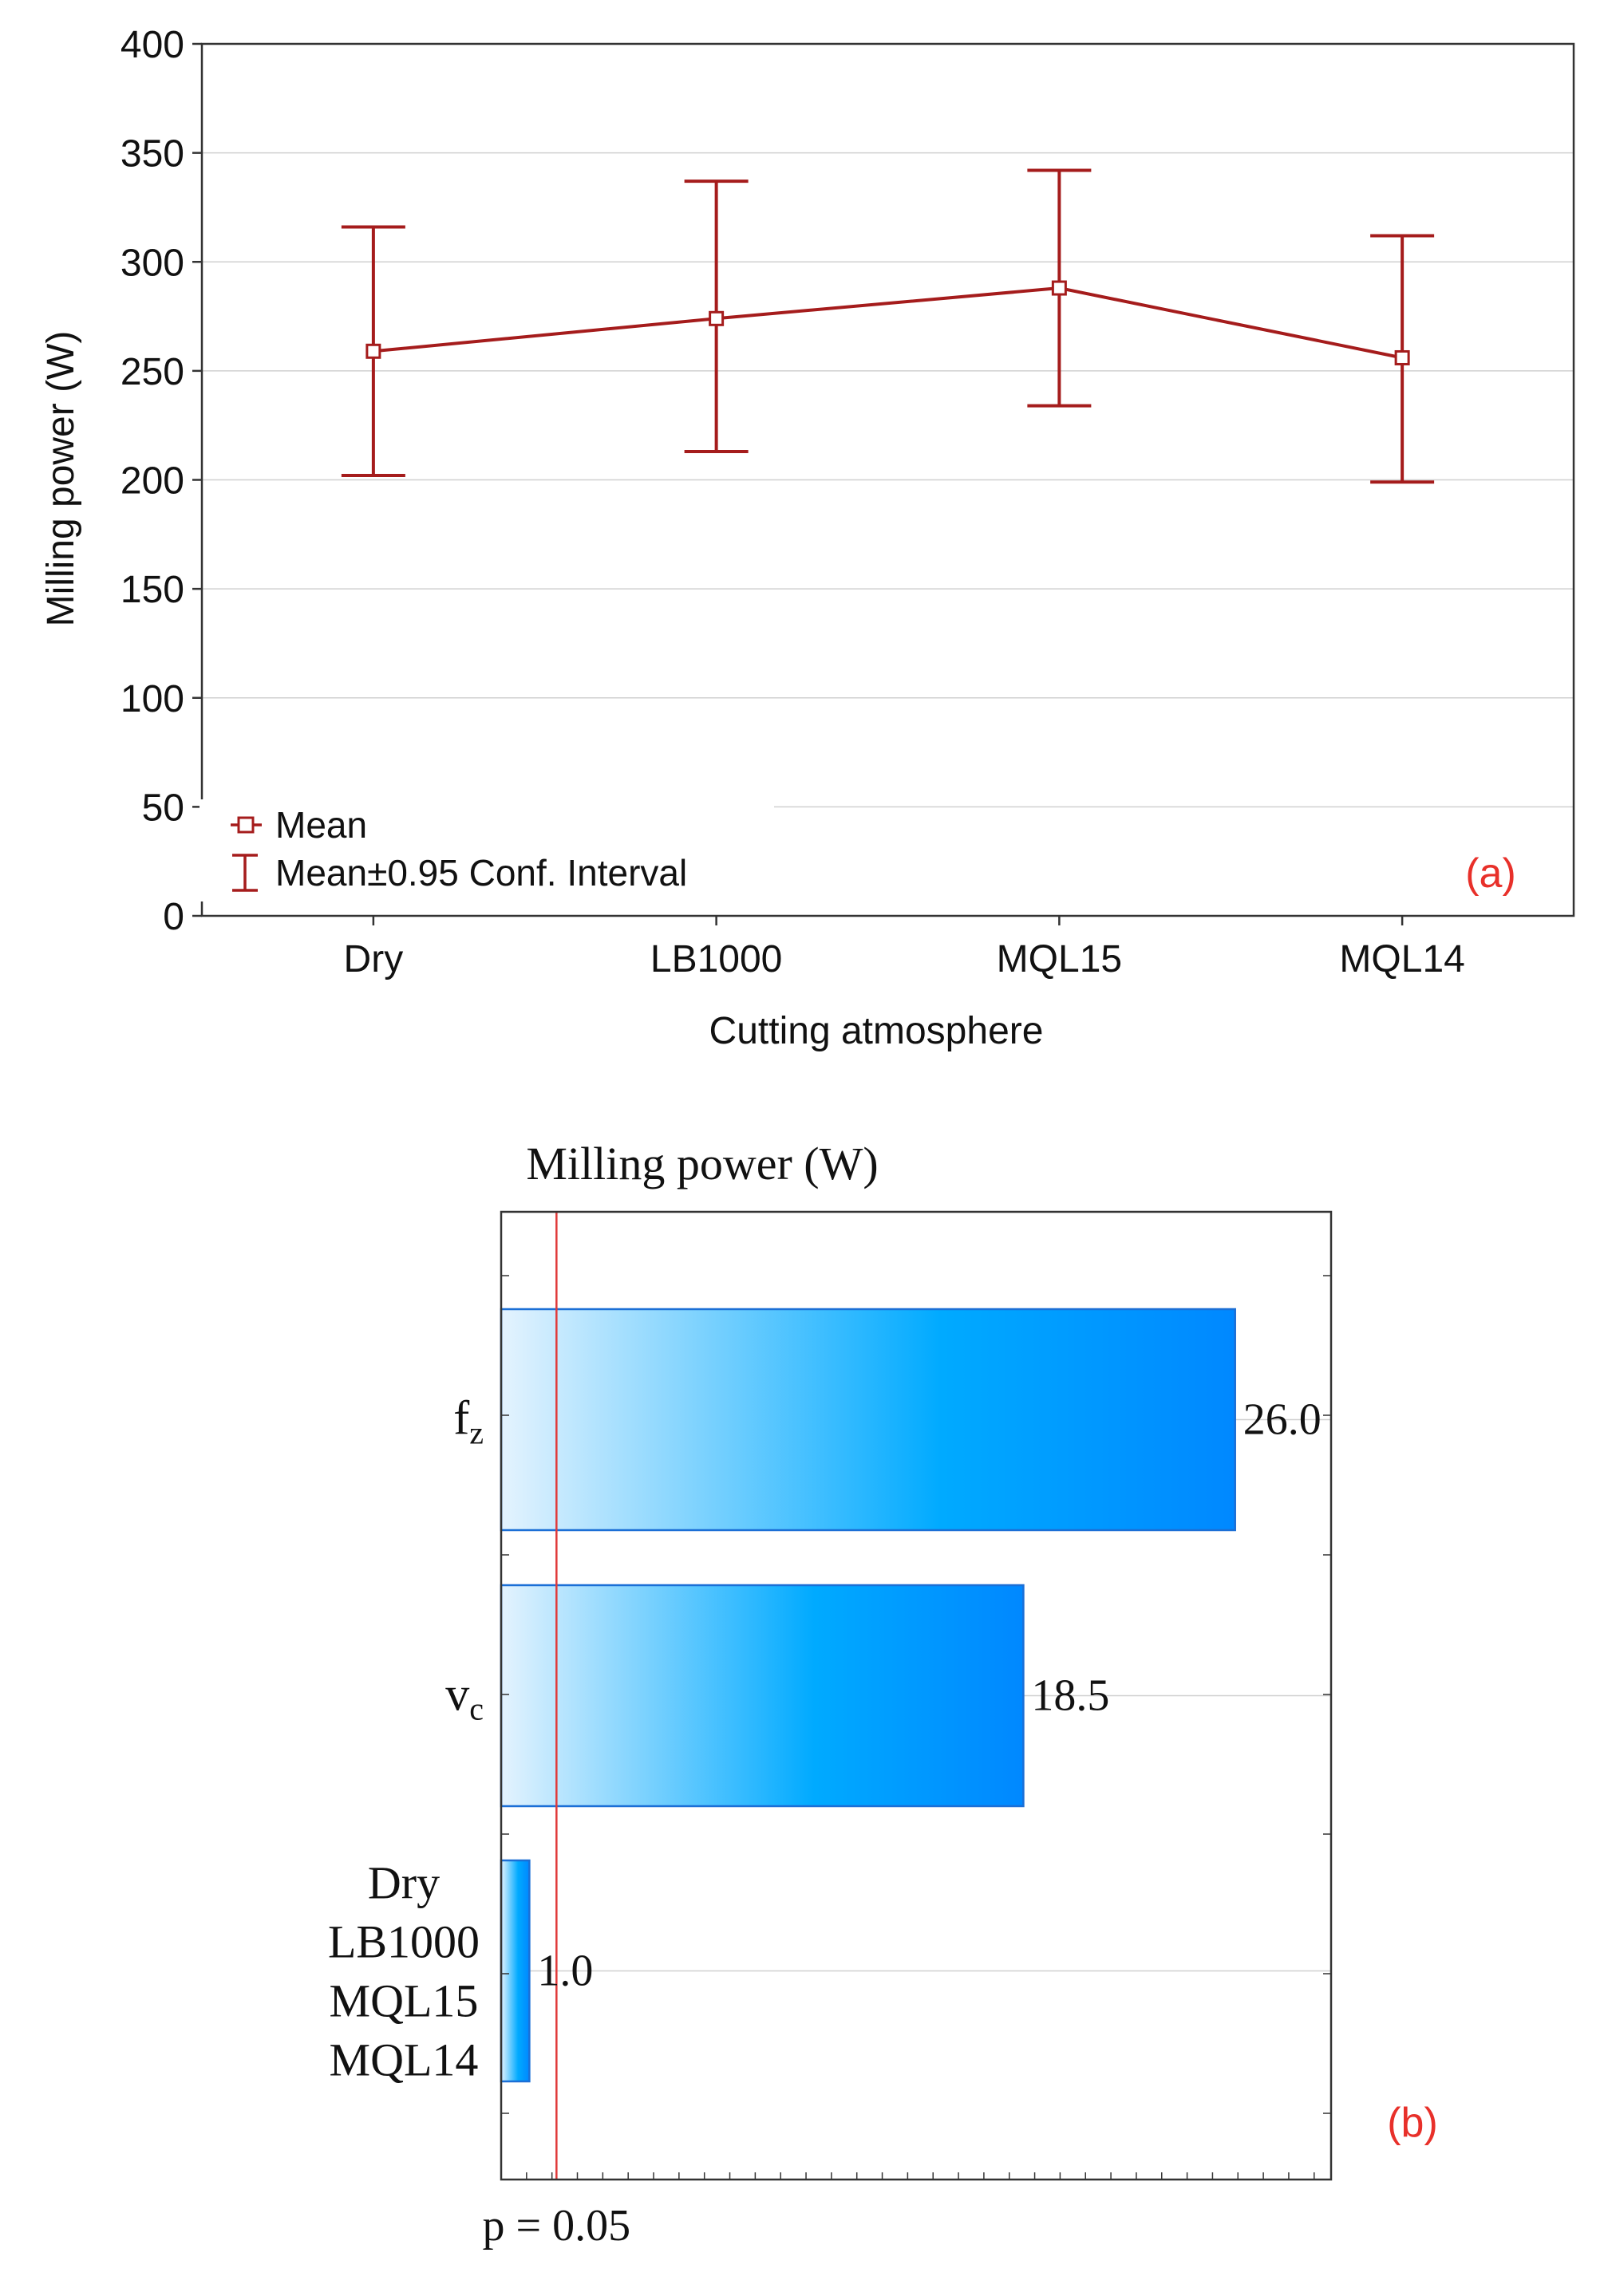  What do you see at coordinates (717, 959) in the screenshot?
I see `x-tick-label: LB1000` at bounding box center [717, 959].